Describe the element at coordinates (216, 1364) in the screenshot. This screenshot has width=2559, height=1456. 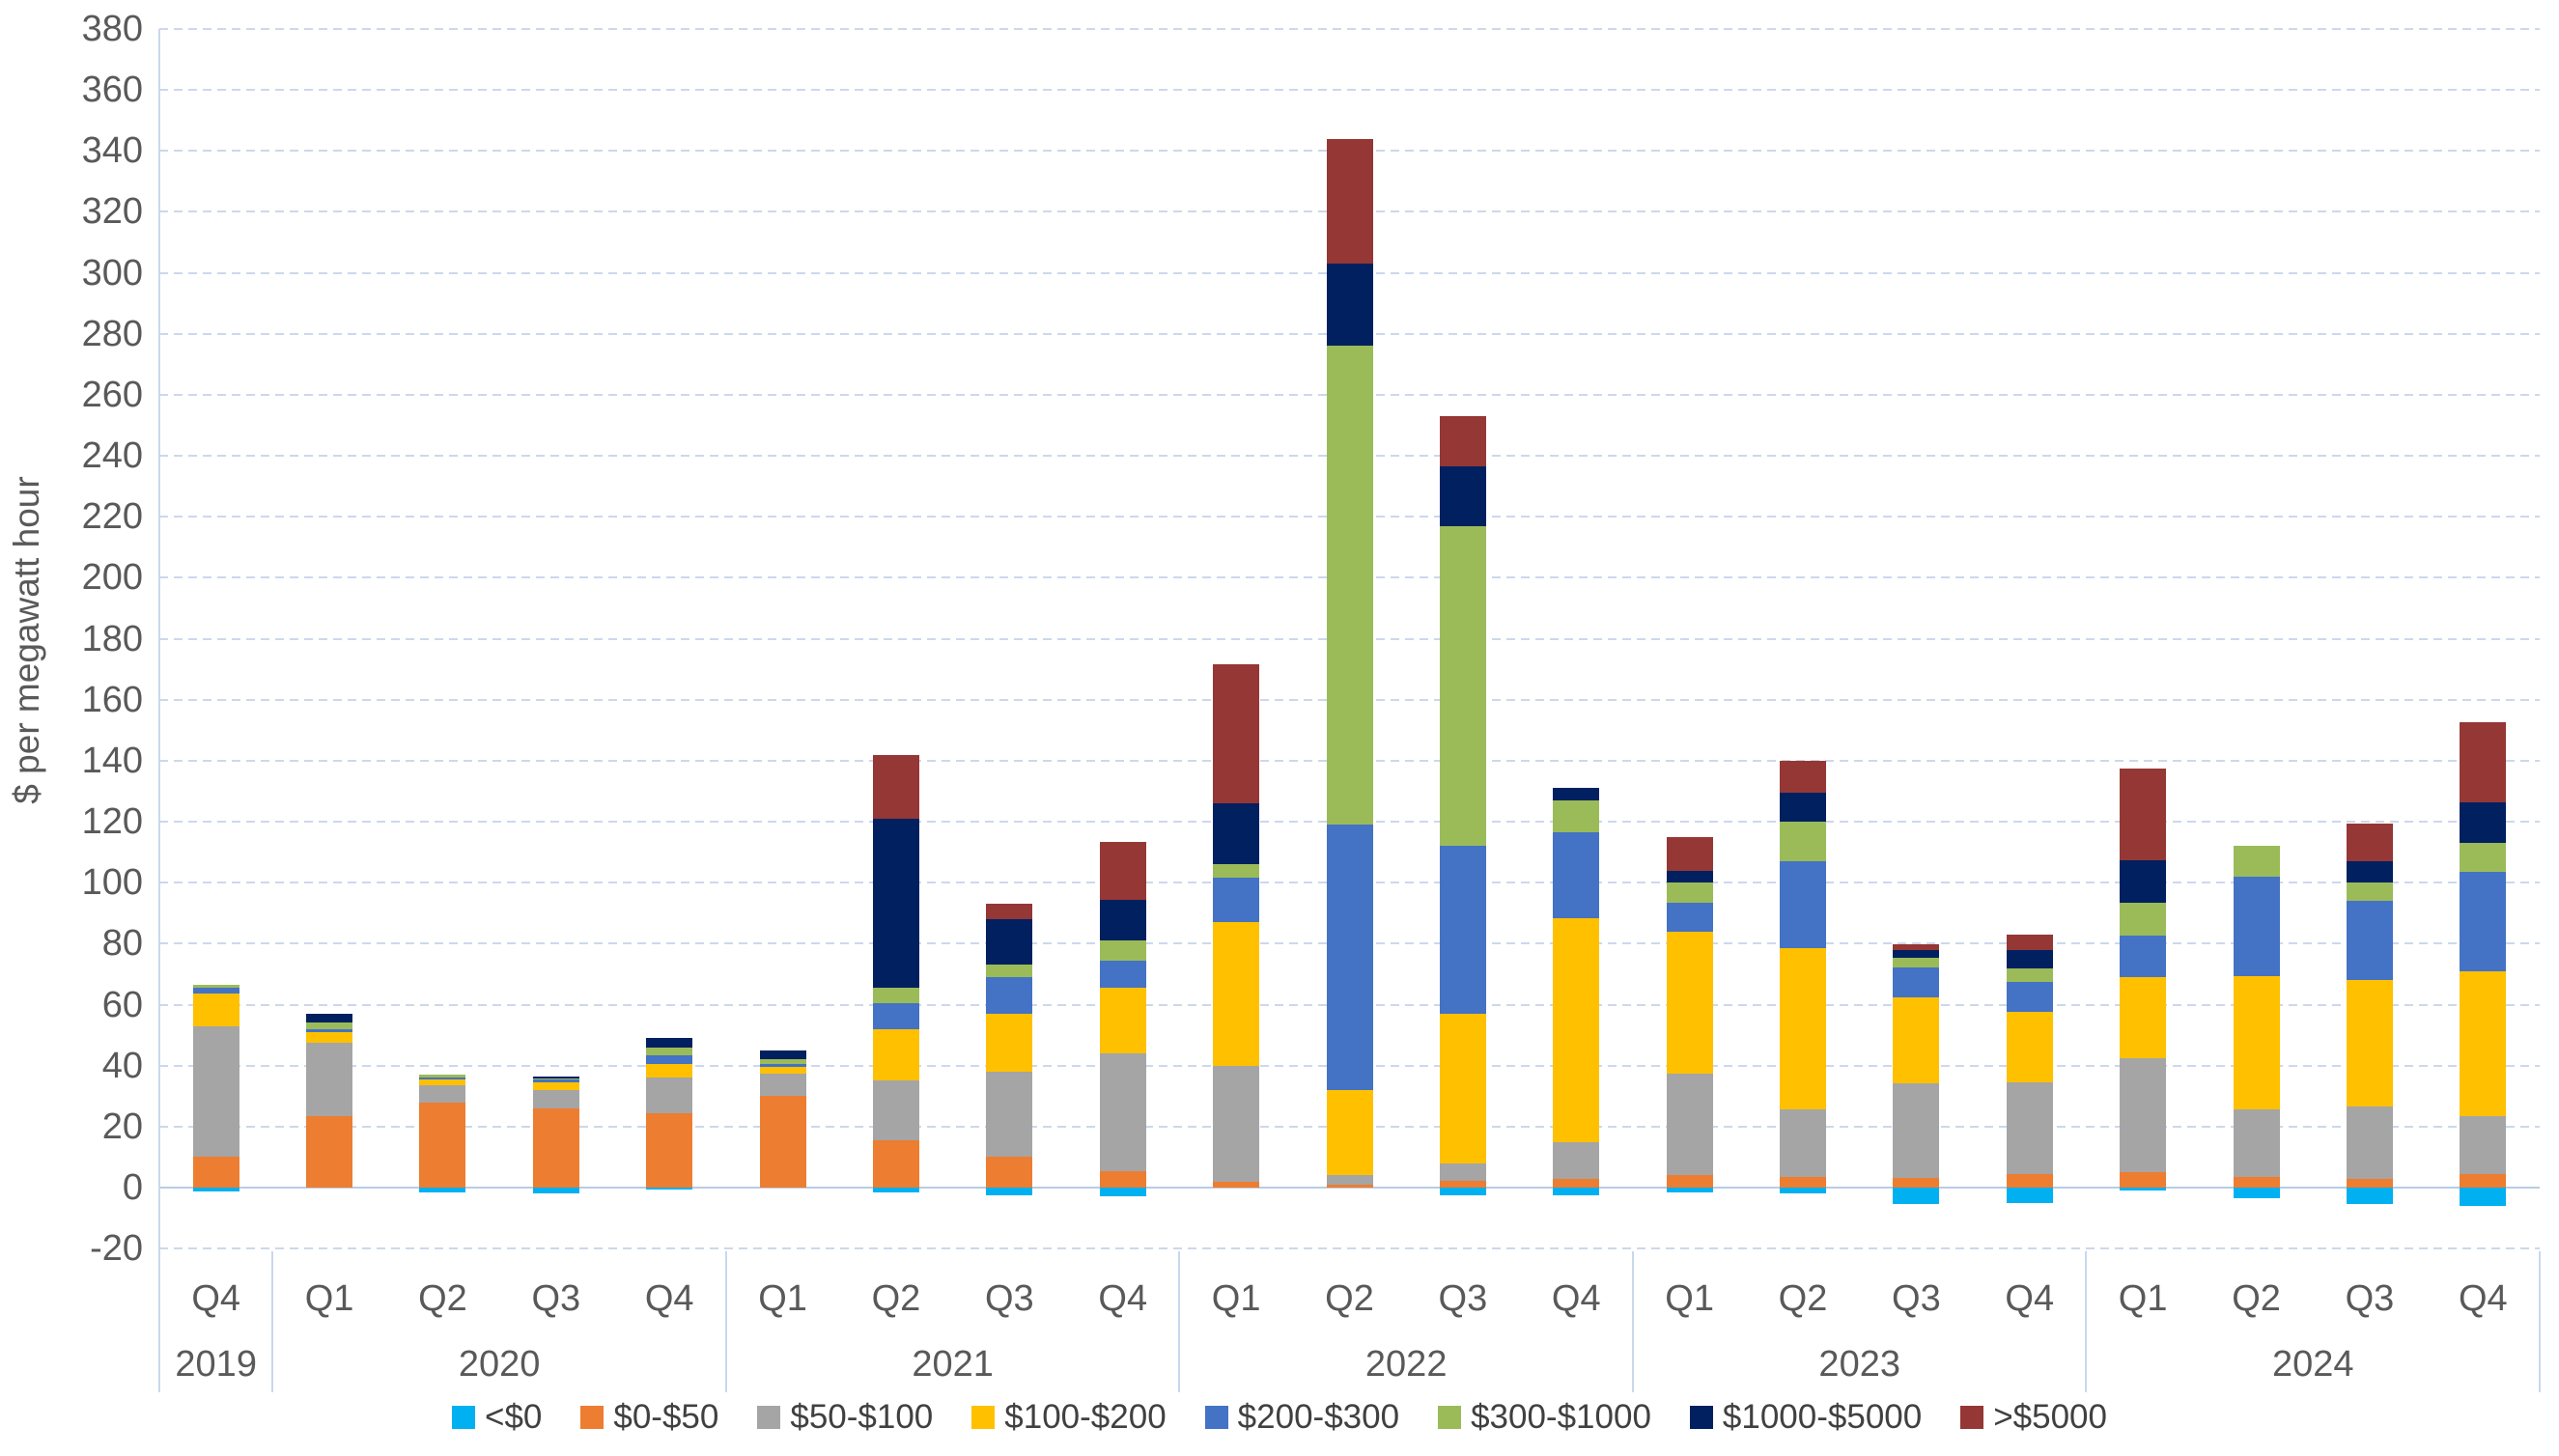
I see `year-label: 2019` at that location.